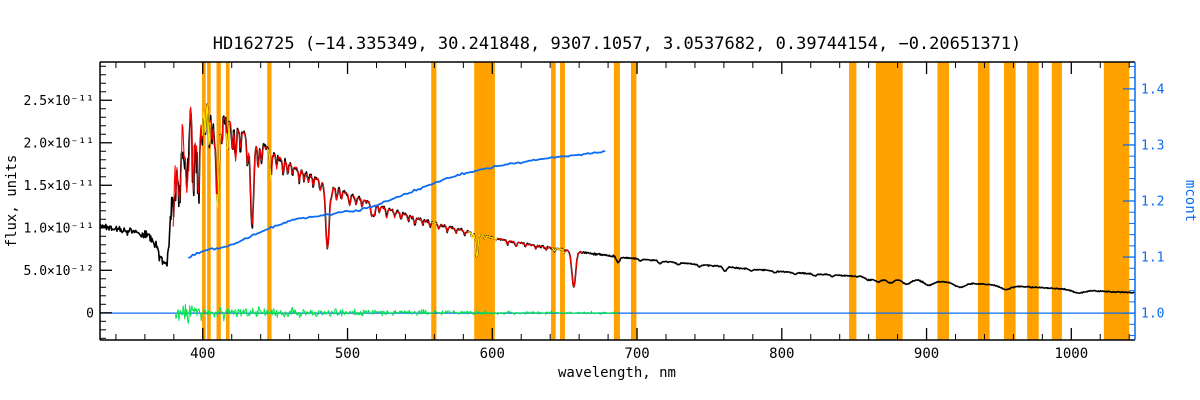 Image resolution: width=1200 pixels, height=400 pixels. Describe the element at coordinates (926, 354) in the screenshot. I see `x-tick-label: 900` at that location.